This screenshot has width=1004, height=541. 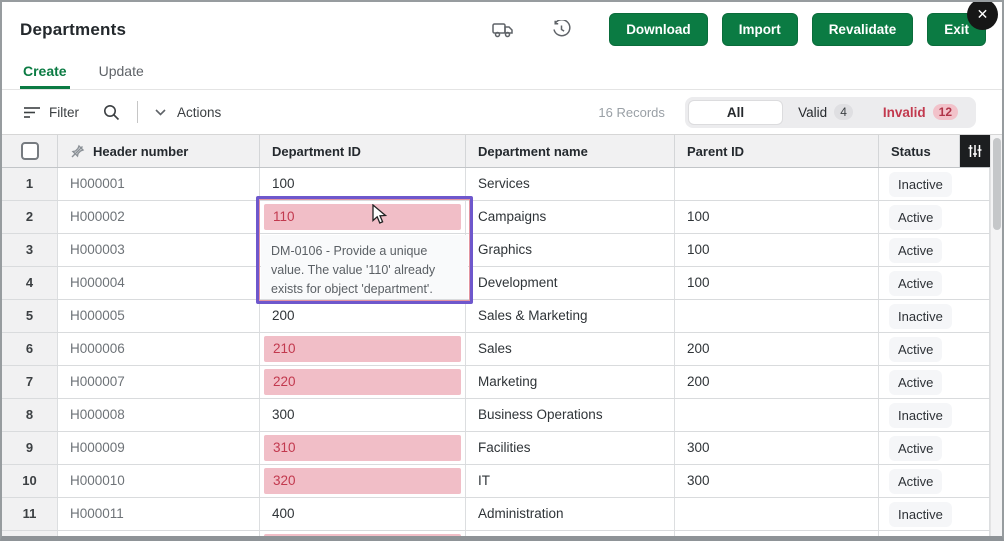 What do you see at coordinates (283, 315) in the screenshot?
I see `department-id-value: 200` at bounding box center [283, 315].